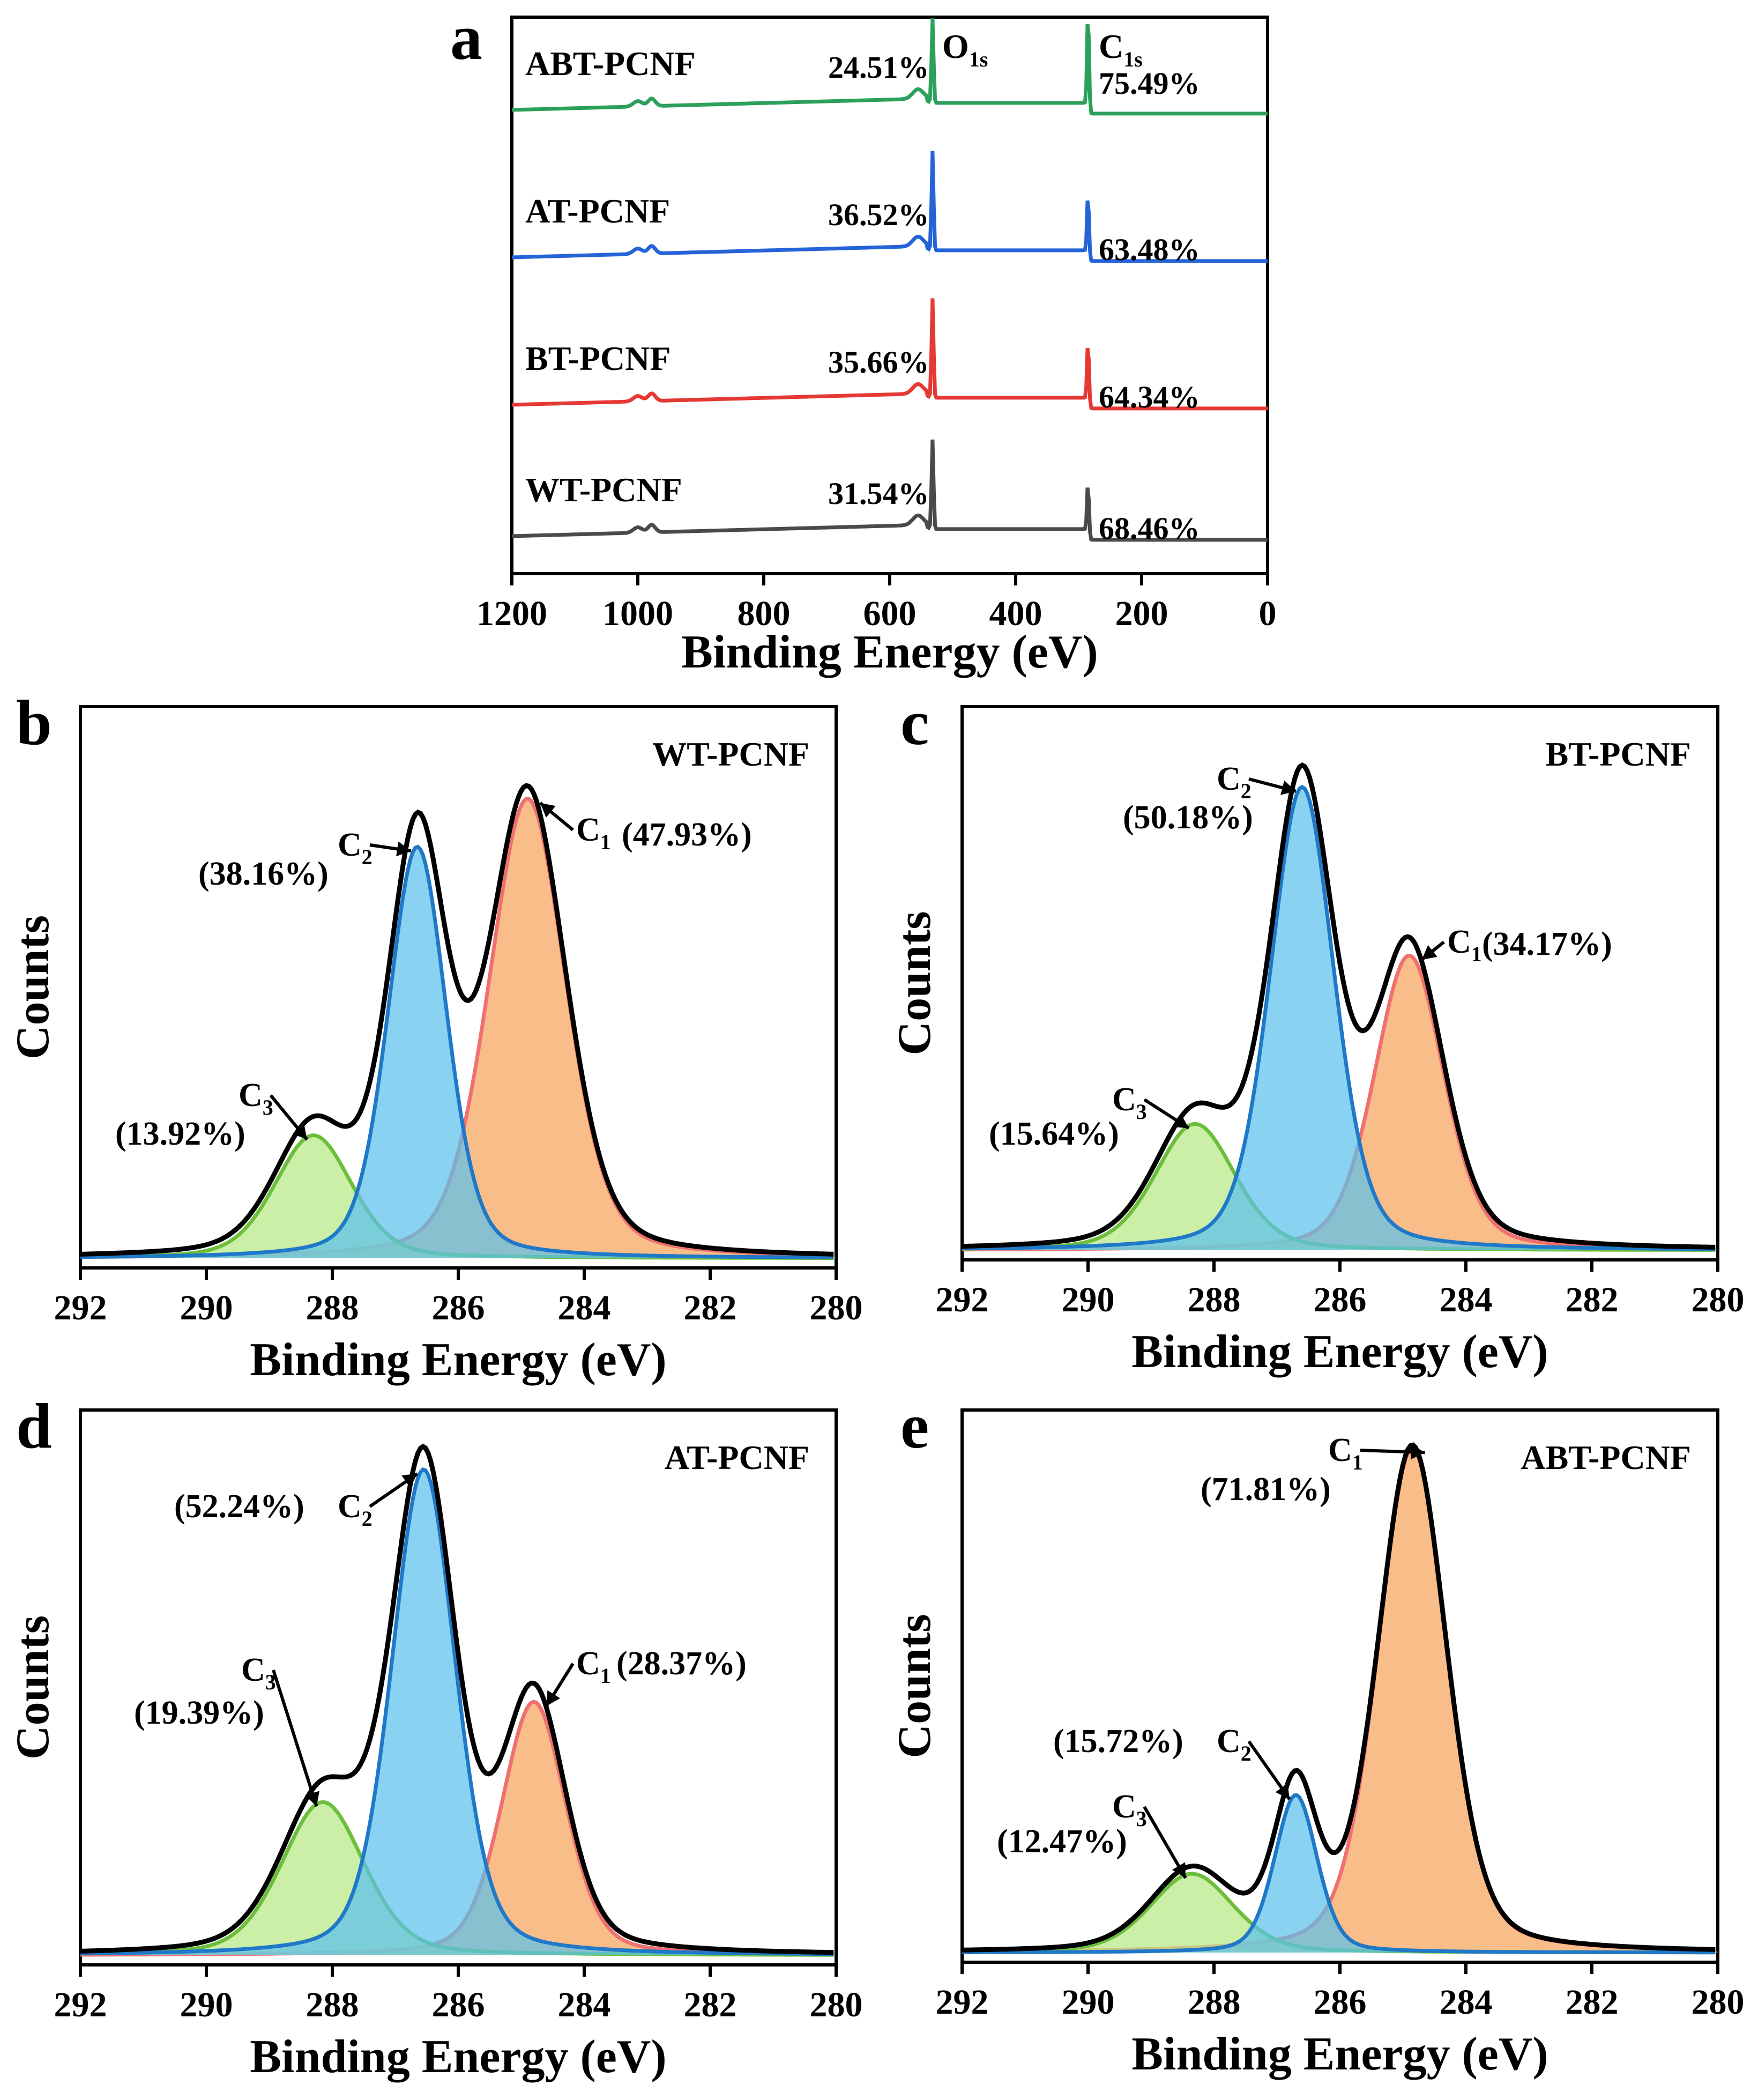  I want to click on a-xtick-label: 200, so click(1142, 613).